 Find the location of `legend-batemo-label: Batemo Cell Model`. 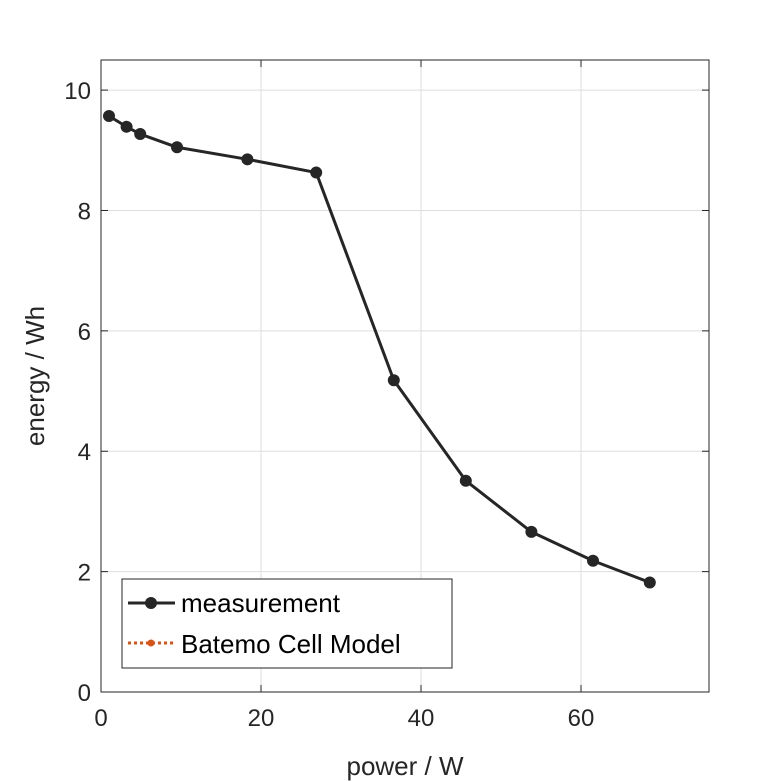

legend-batemo-label: Batemo Cell Model is located at coordinates (291, 644).